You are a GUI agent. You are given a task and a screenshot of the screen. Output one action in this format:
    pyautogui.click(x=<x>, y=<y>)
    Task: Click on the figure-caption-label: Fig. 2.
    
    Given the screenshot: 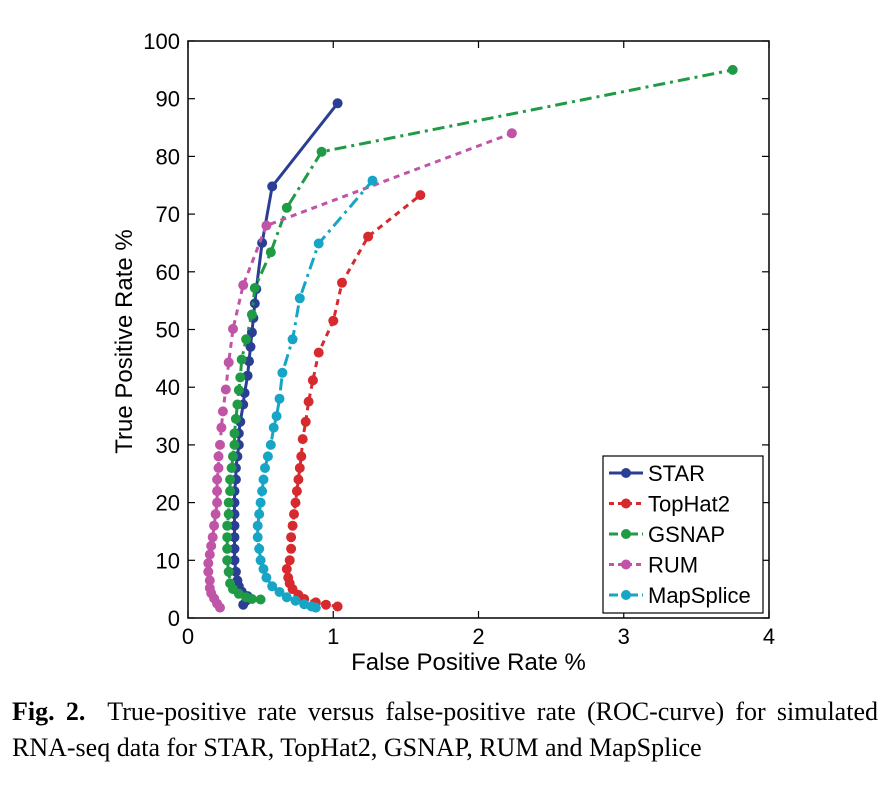 What is the action you would take?
    pyautogui.click(x=49, y=711)
    